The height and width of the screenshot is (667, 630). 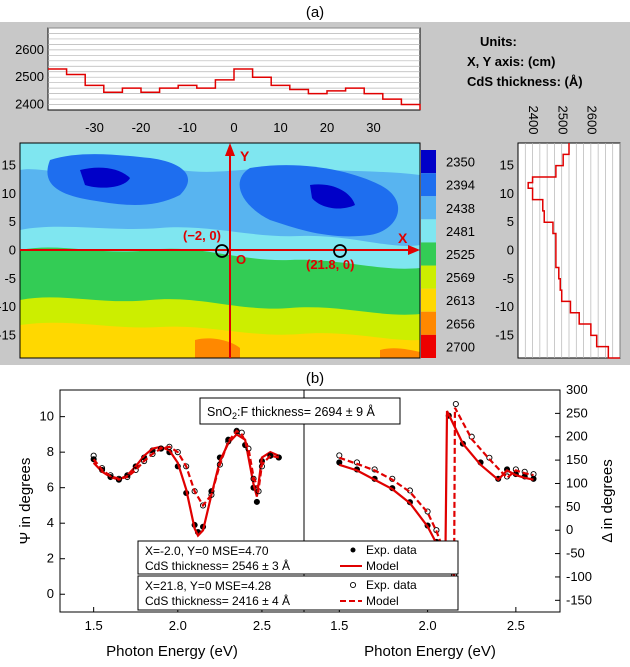 What do you see at coordinates (572, 250) in the screenshot?
I see `right-profile-gridlines` at bounding box center [572, 250].